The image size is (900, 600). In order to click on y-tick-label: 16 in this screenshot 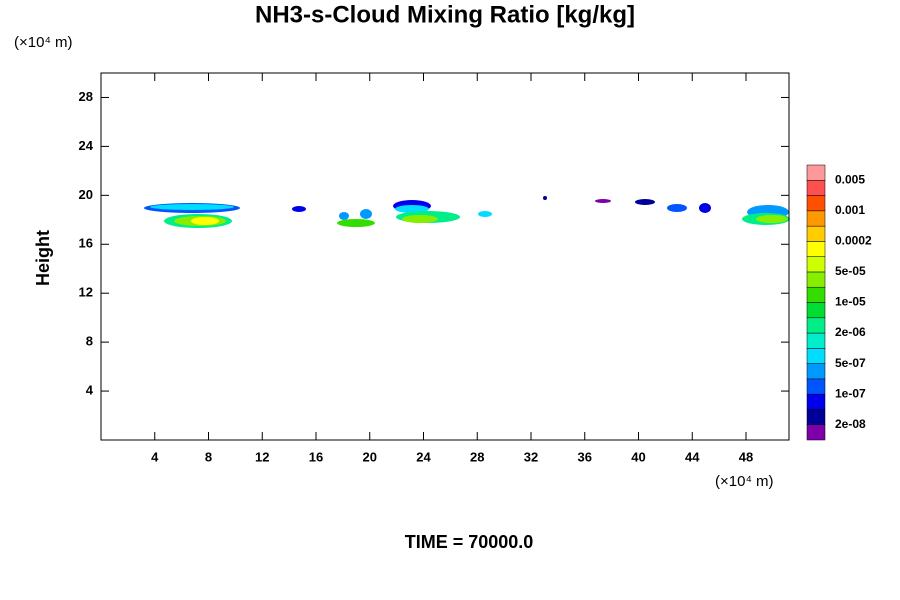, I will do `click(86, 243)`.